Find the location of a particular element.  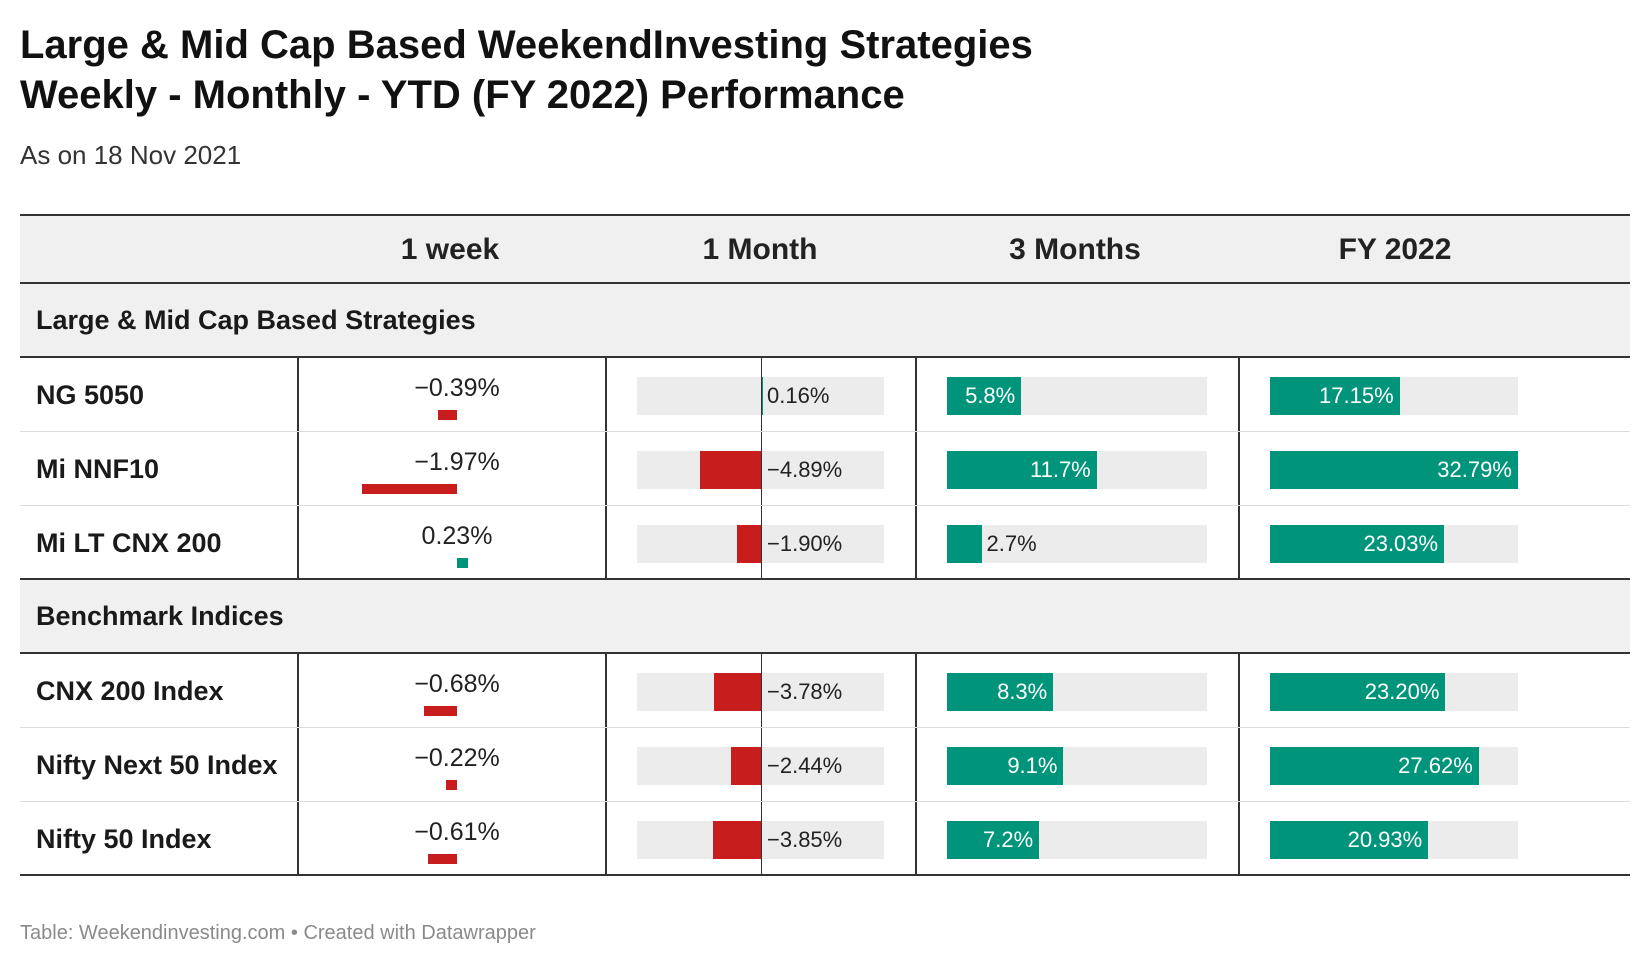

week-value-label: −1.97% is located at coordinates (457, 462).